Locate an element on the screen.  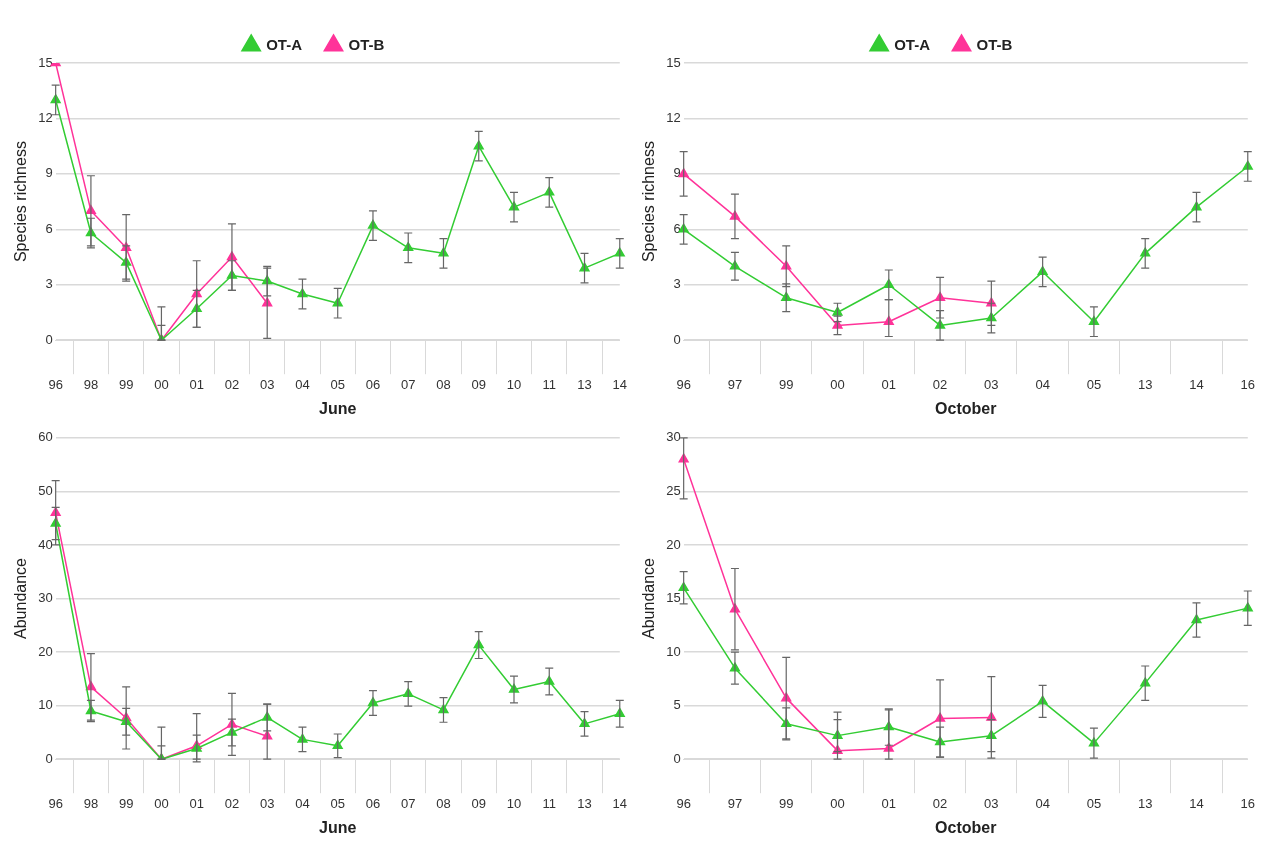
y-tick-label: 40 is located at coordinates (45, 544).